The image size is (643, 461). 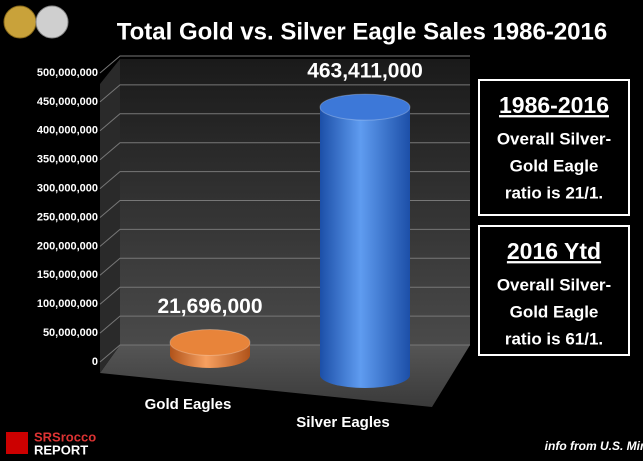 I want to click on logo-text: REPORT, so click(x=61, y=449).